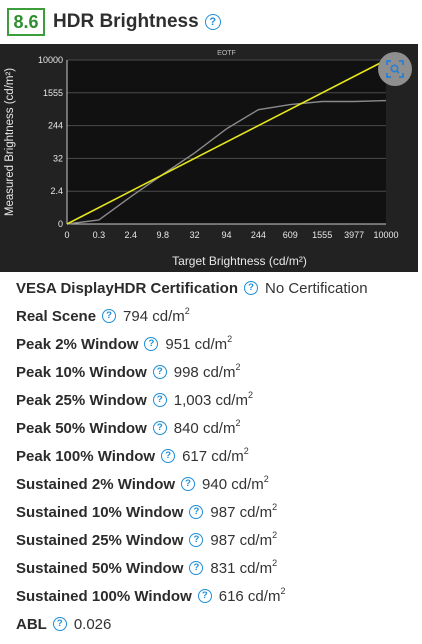 This screenshot has height=644, width=422. I want to click on chart-title: EOTF, so click(226, 53).